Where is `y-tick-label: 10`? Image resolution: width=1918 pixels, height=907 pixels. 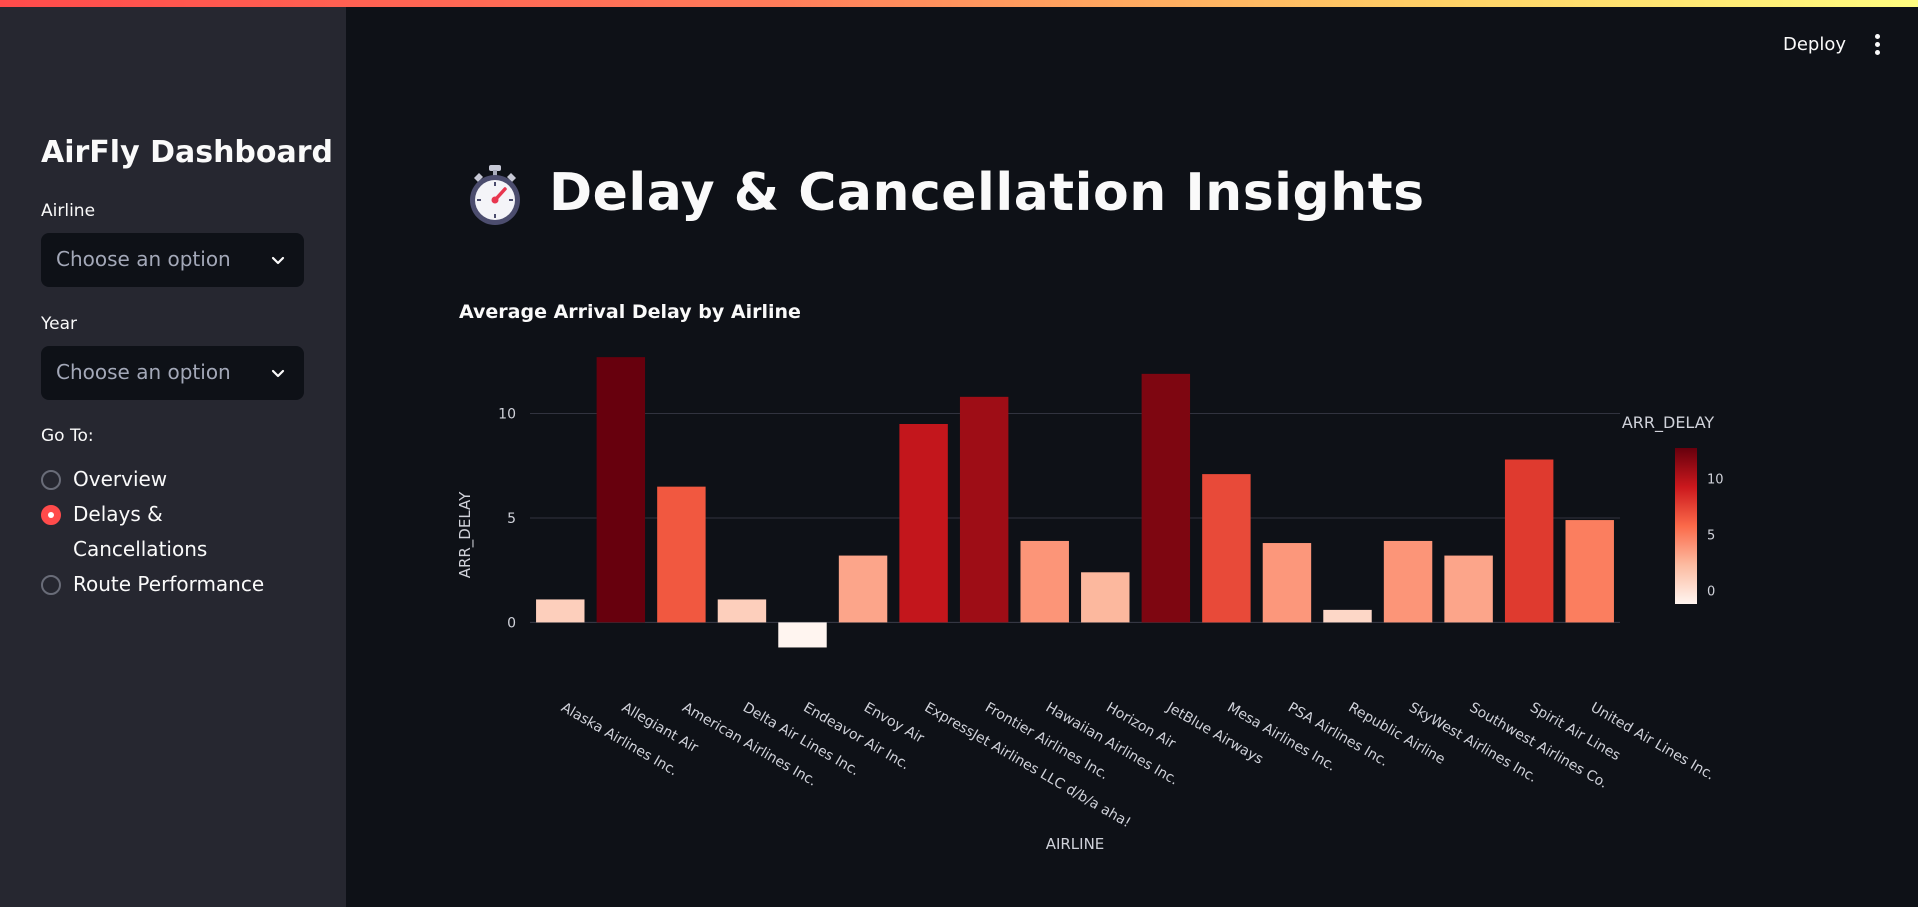 y-tick-label: 10 is located at coordinates (507, 415).